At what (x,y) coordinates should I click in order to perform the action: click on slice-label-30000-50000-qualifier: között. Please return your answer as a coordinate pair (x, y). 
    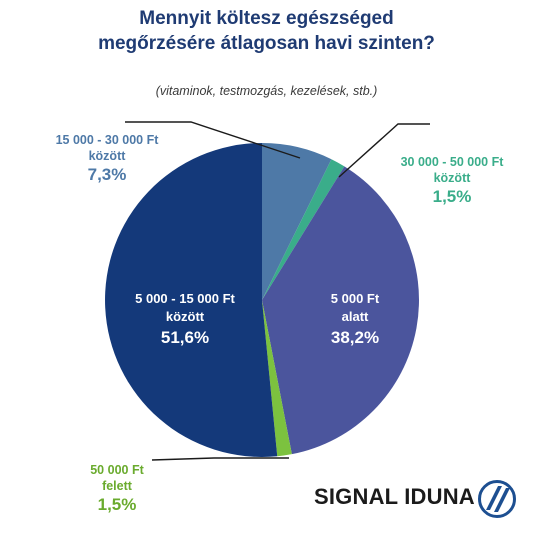
    Looking at the image, I should click on (452, 178).